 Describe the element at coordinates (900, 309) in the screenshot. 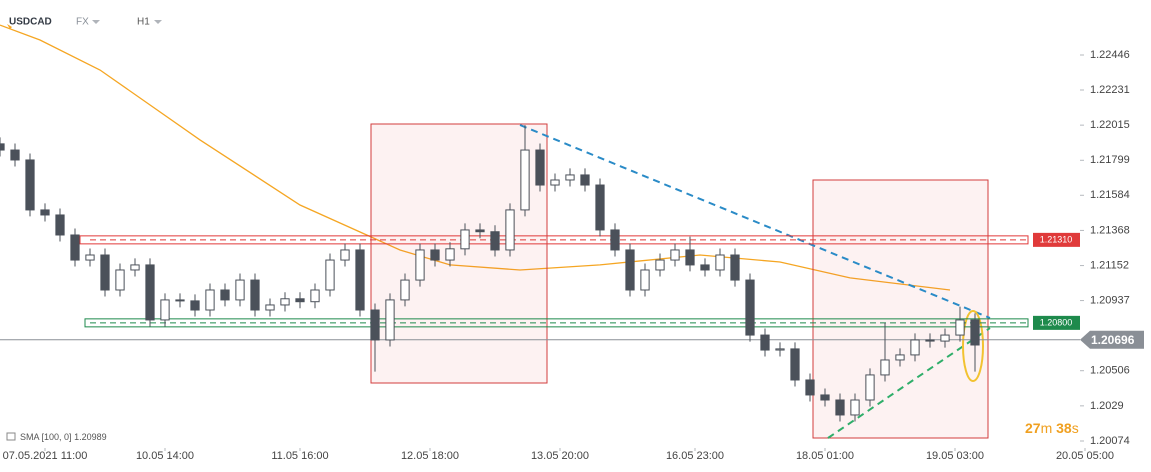

I see `highlight-box` at that location.